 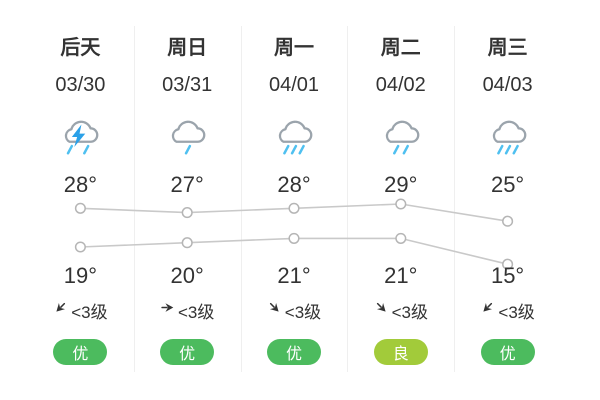 What do you see at coordinates (80, 275) in the screenshot?
I see `low-temperature: 19°` at bounding box center [80, 275].